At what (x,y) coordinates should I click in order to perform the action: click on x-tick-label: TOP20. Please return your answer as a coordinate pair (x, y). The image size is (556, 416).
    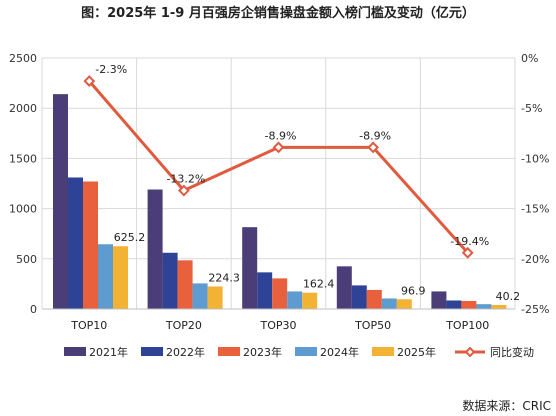
    Looking at the image, I should click on (183, 325).